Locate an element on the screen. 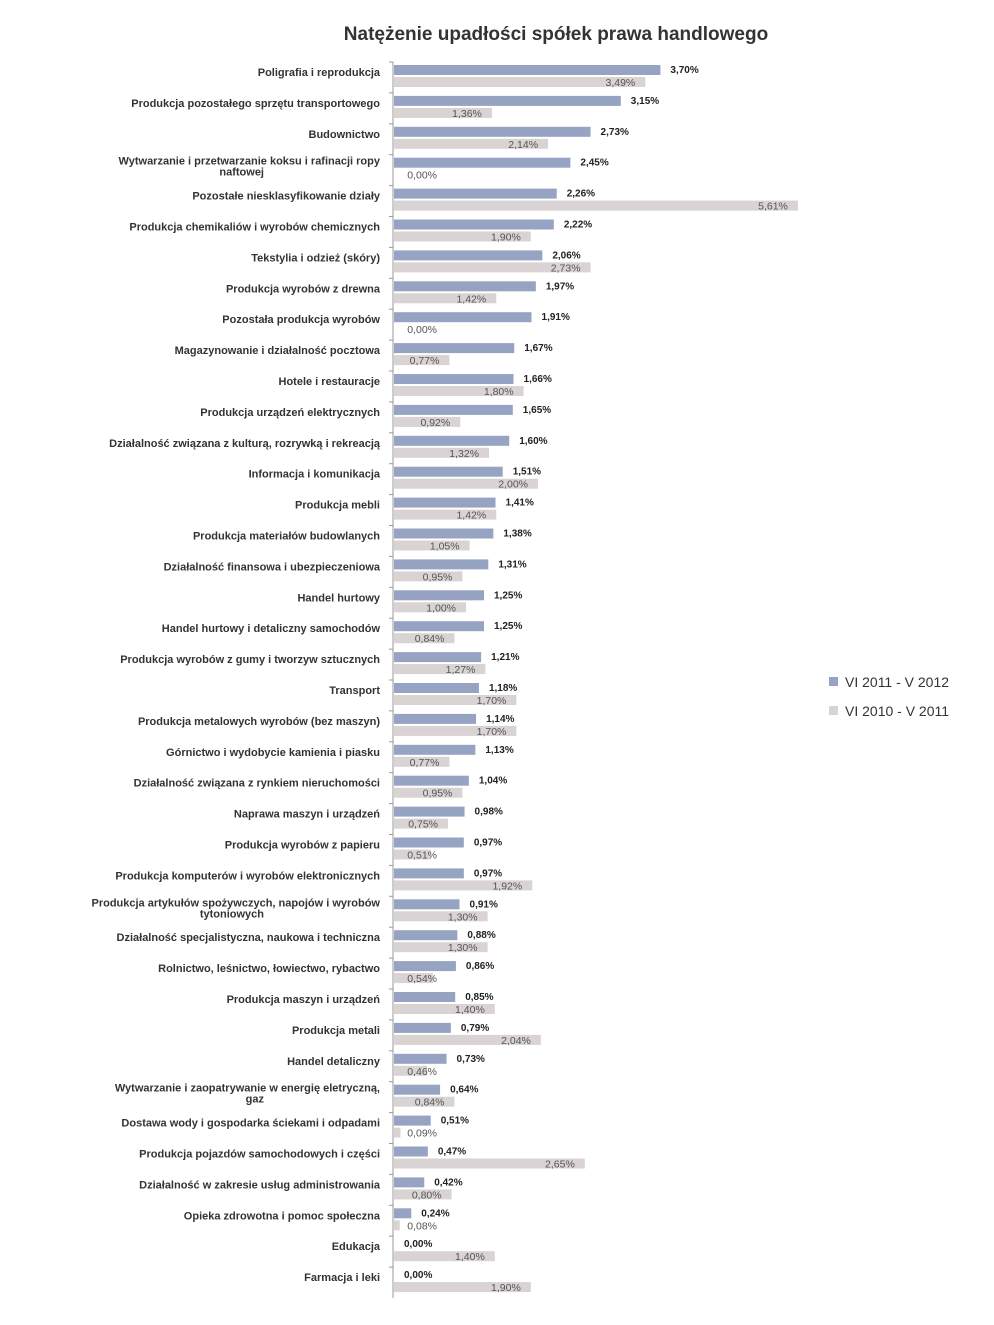 This screenshot has height=1325, width=994. data-label-series-1: 1,97% is located at coordinates (560, 286).